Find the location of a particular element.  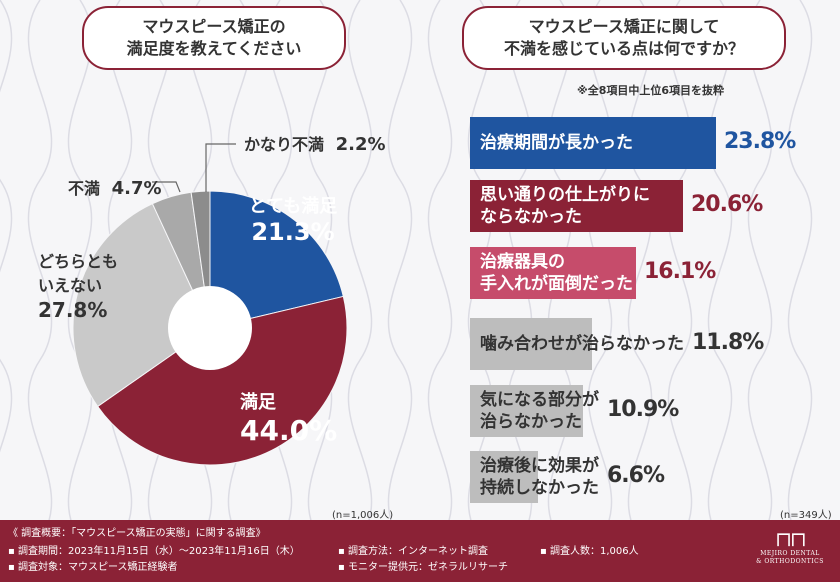

bar-label-0-line-0: 治療期間が長かった is located at coordinates (556, 143).